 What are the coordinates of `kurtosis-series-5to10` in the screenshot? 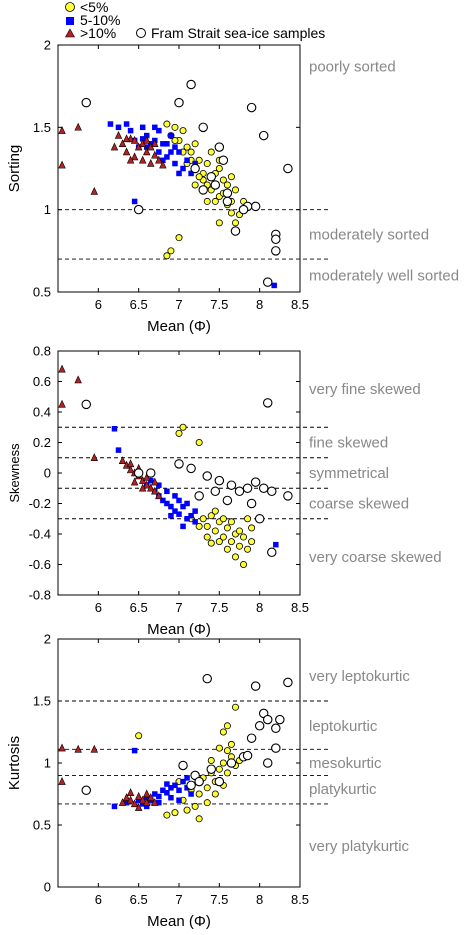 It's located at (152, 778).